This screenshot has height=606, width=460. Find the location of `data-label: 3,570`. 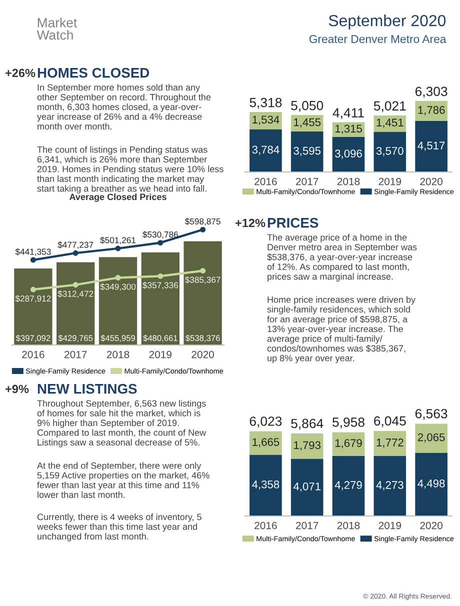

data-label: 3,570 is located at coordinates (390, 151).